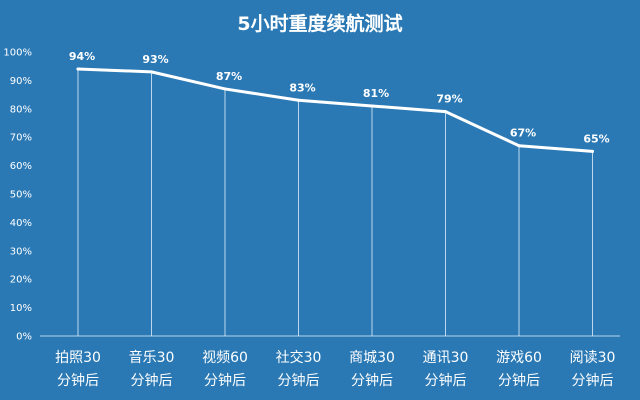 This screenshot has width=640, height=400. I want to click on y-tick-label: 100%, so click(17, 53).